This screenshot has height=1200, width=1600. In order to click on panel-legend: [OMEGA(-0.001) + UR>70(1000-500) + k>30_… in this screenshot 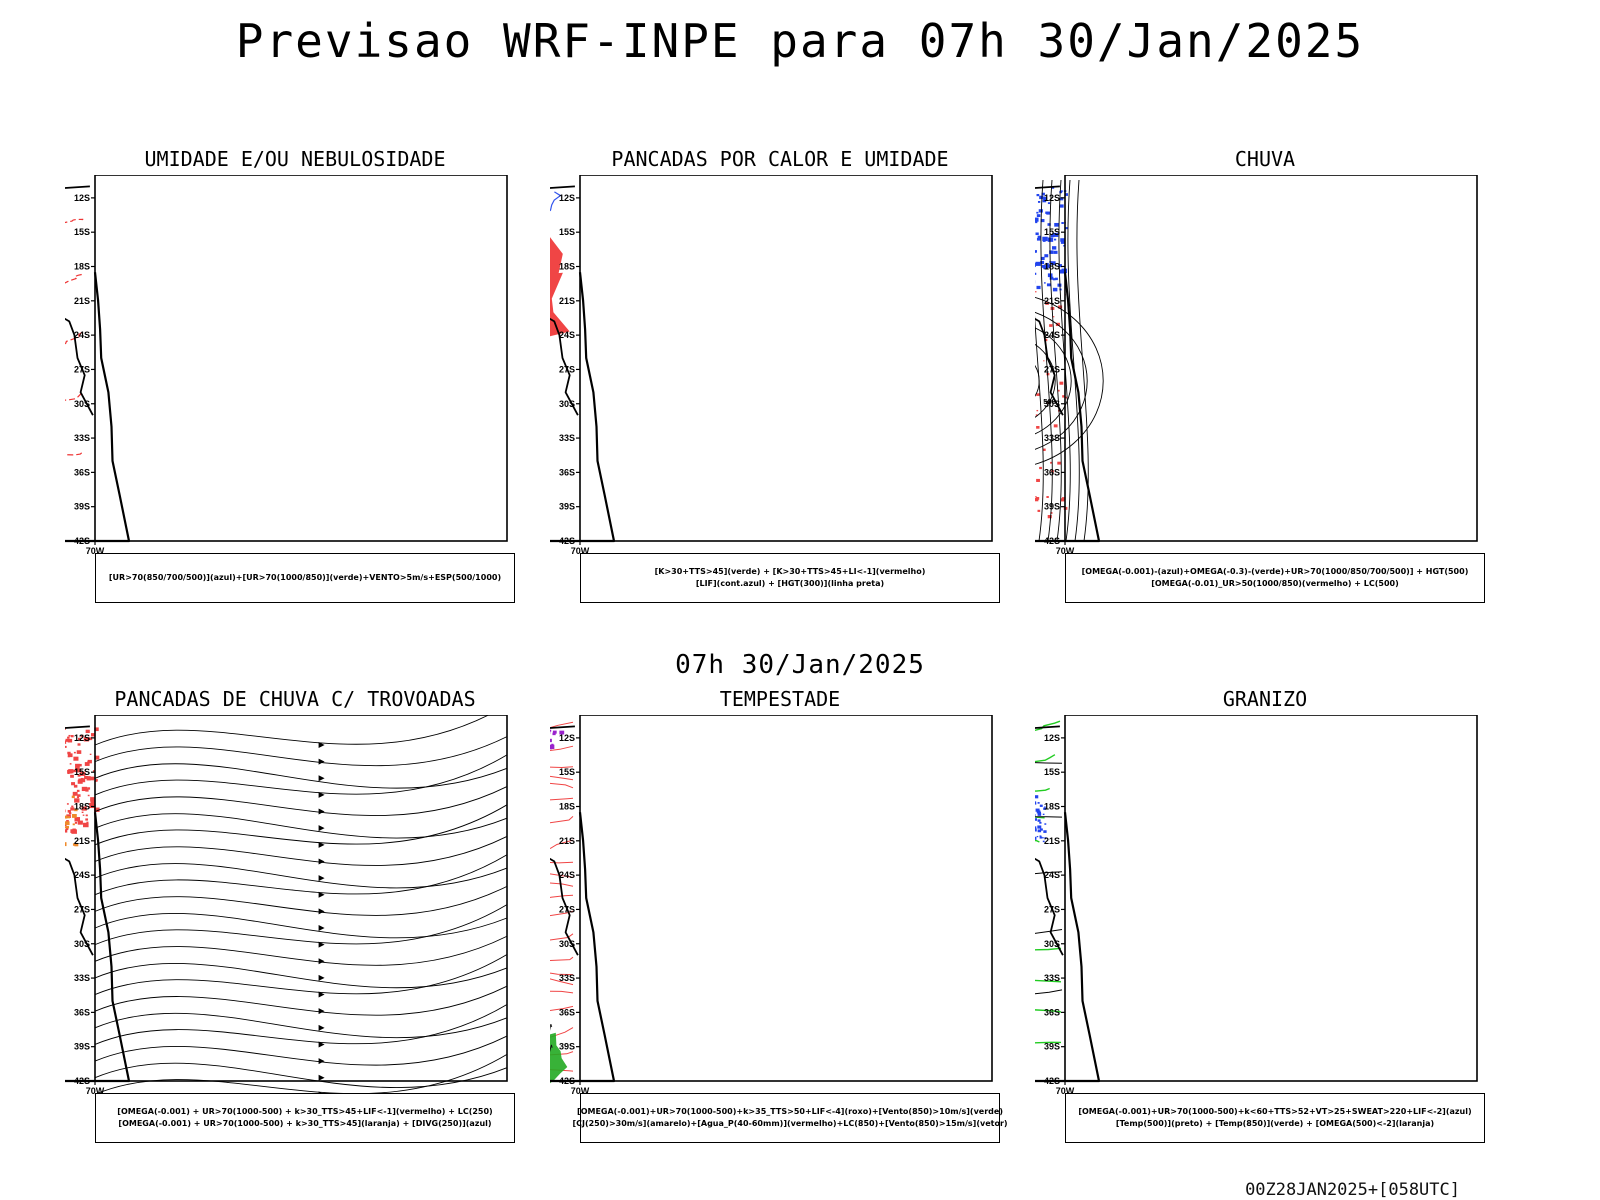, I will do `click(305, 1118)`.